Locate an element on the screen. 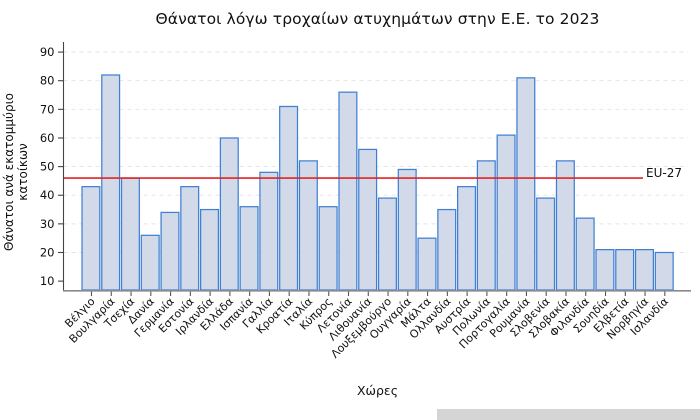 The height and width of the screenshot is (420, 700). bar-Ιταλία is located at coordinates (308, 225).